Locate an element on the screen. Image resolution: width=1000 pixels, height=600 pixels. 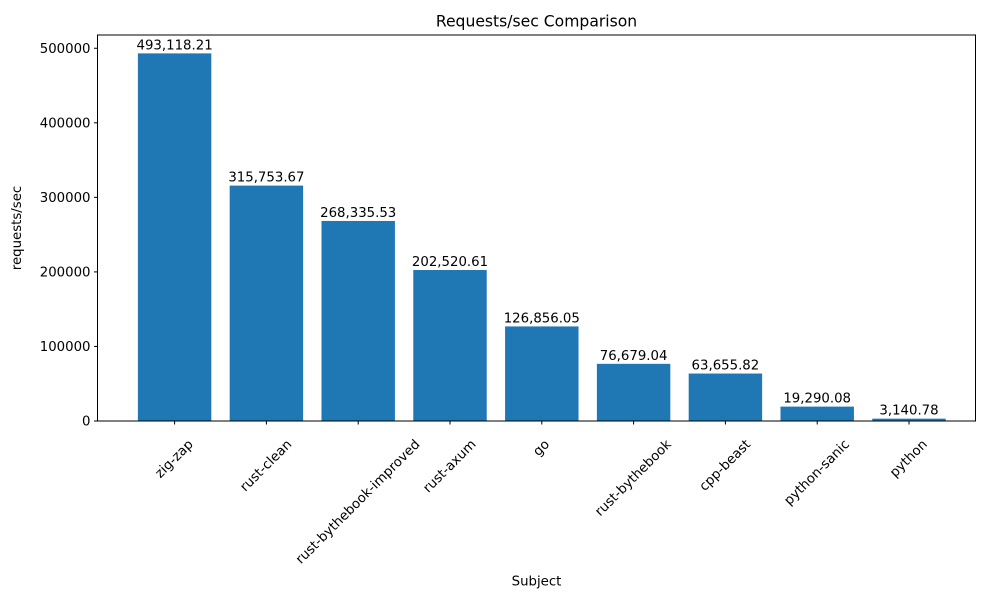
y-tick-label: 0 is located at coordinates (86, 422).